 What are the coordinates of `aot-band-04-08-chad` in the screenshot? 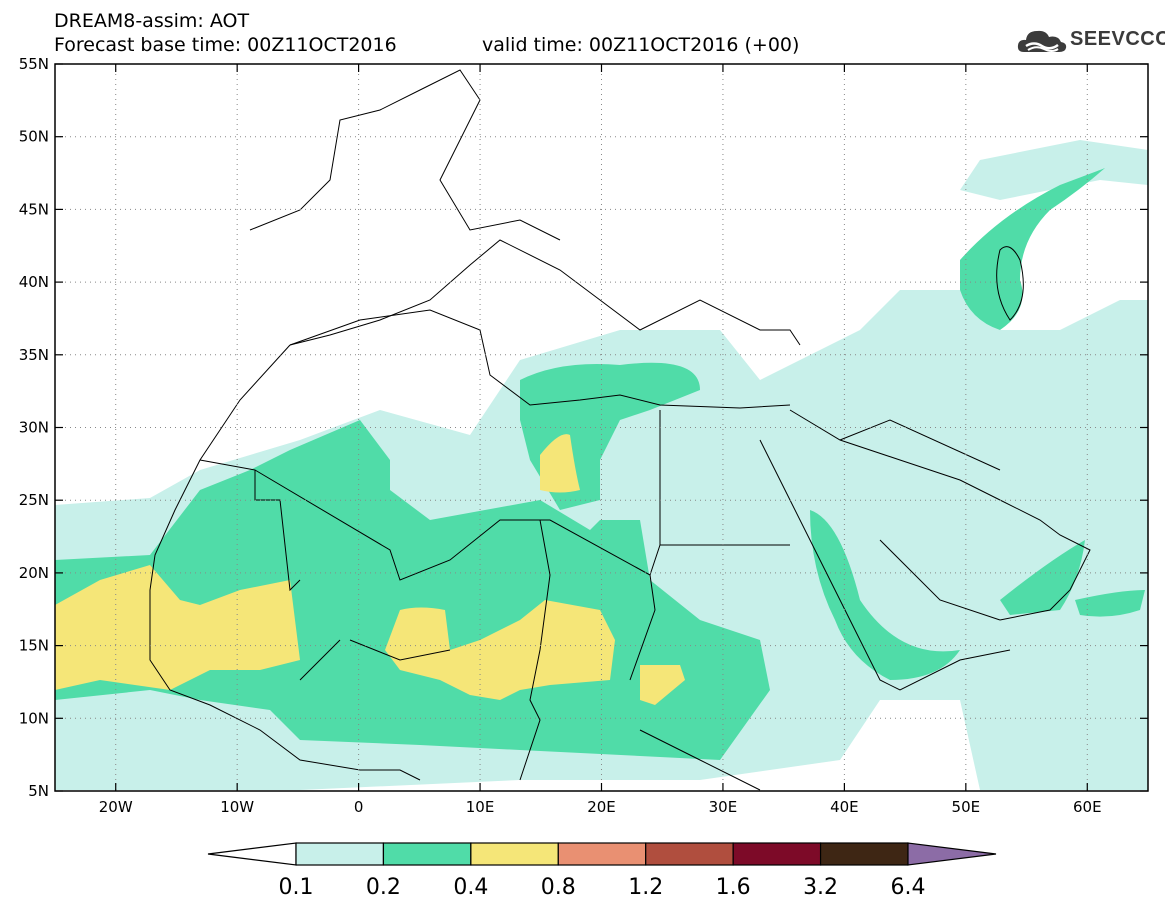 It's located at (662, 685).